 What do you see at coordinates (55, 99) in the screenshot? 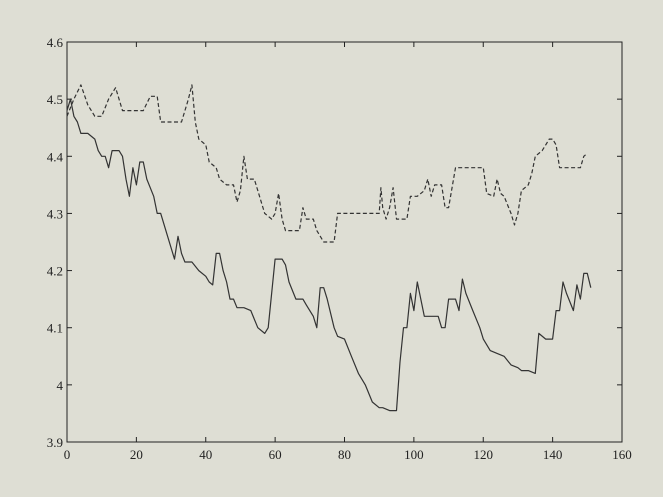
I see `y-tick-label: 4.5` at bounding box center [55, 99].